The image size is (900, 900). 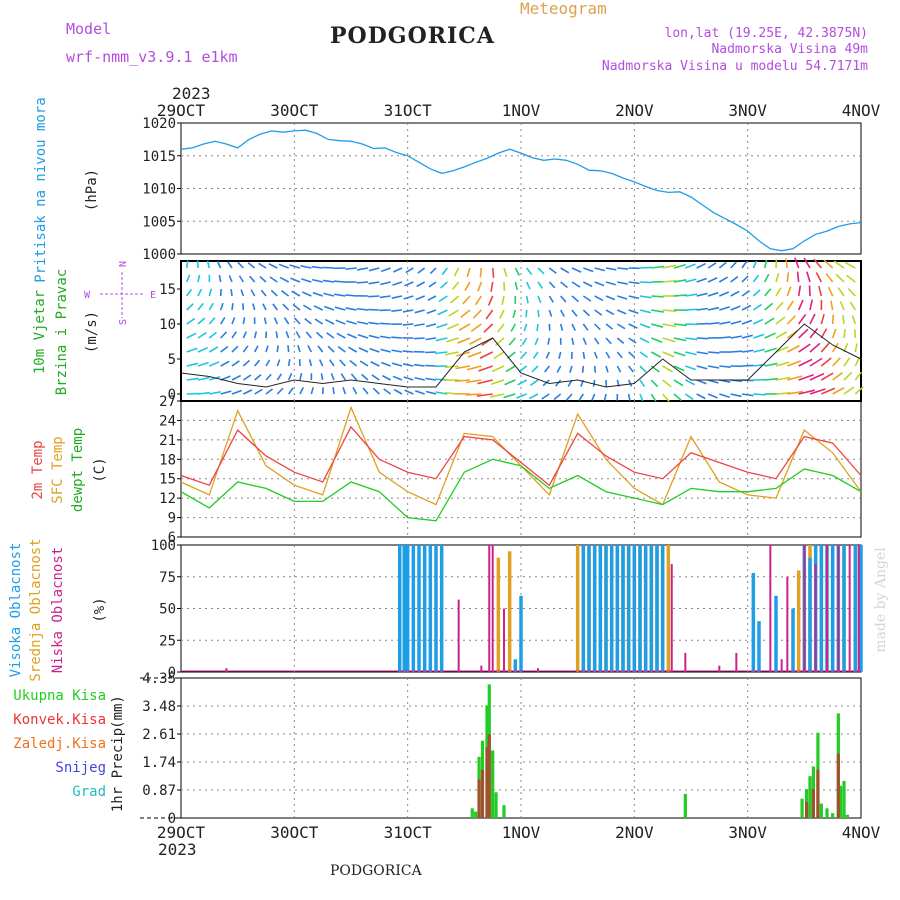 I want to click on precip-unit: (mm), so click(x=118, y=712).